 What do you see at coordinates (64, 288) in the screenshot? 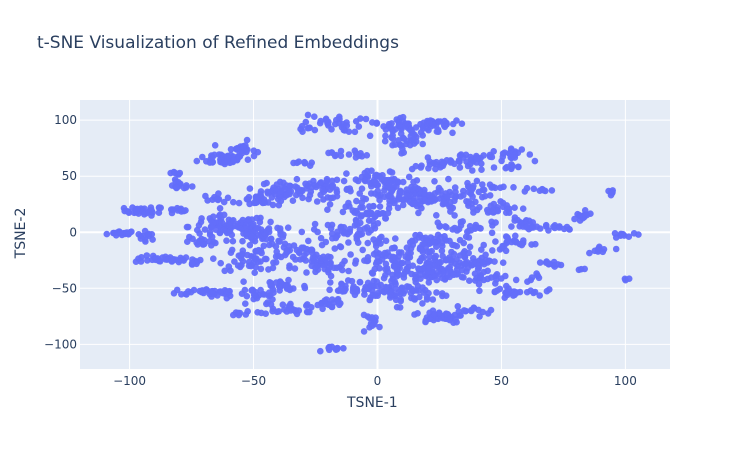
I see `y-tick-label: −50` at bounding box center [64, 288].